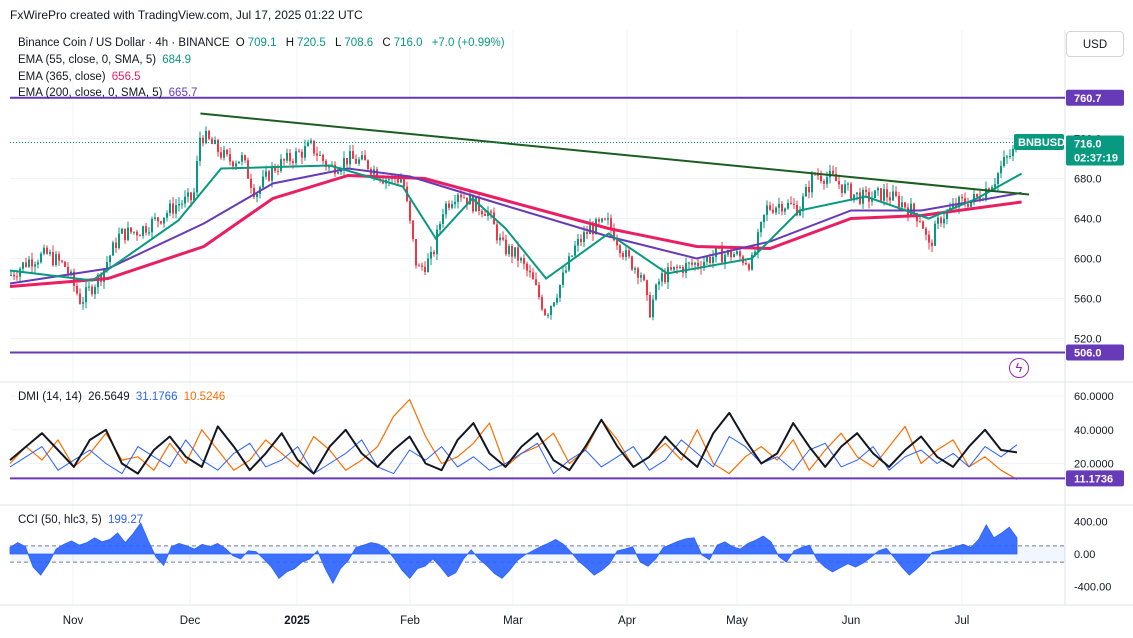  Describe the element at coordinates (537, 439) in the screenshot. I see `dmi-pane` at that location.